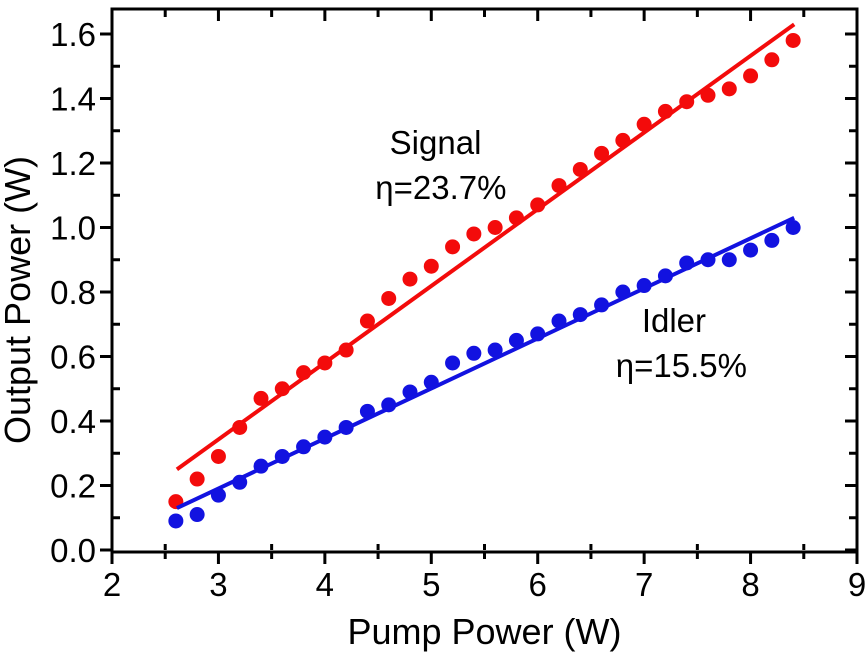 This screenshot has height=663, width=866. What do you see at coordinates (750, 584) in the screenshot?
I see `x-tick-label: 8` at bounding box center [750, 584].